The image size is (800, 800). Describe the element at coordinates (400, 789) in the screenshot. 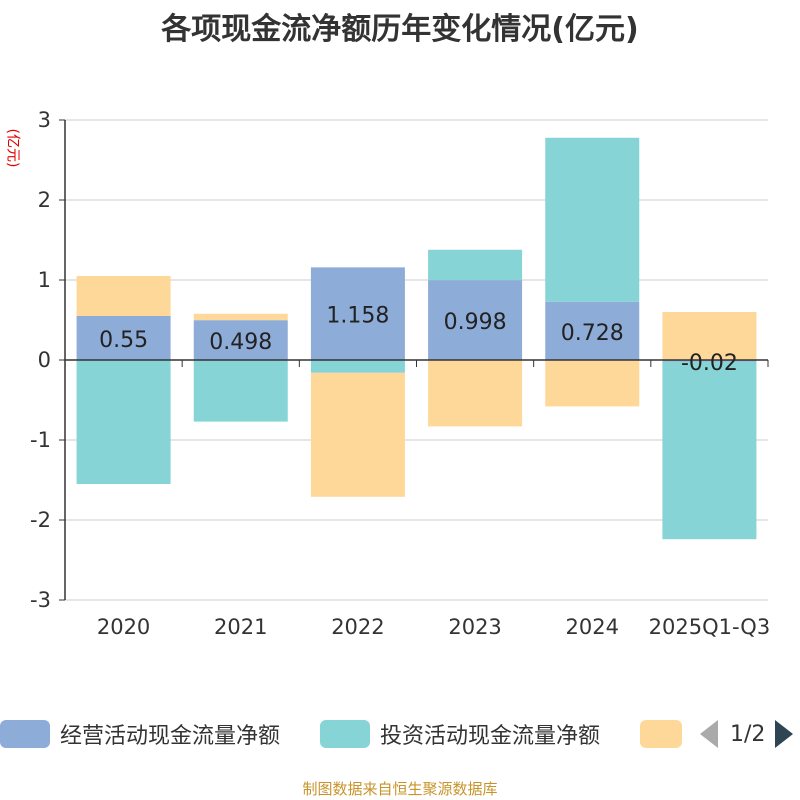

I see `data-source-note: 制图数据来自恒生聚源数据库` at that location.